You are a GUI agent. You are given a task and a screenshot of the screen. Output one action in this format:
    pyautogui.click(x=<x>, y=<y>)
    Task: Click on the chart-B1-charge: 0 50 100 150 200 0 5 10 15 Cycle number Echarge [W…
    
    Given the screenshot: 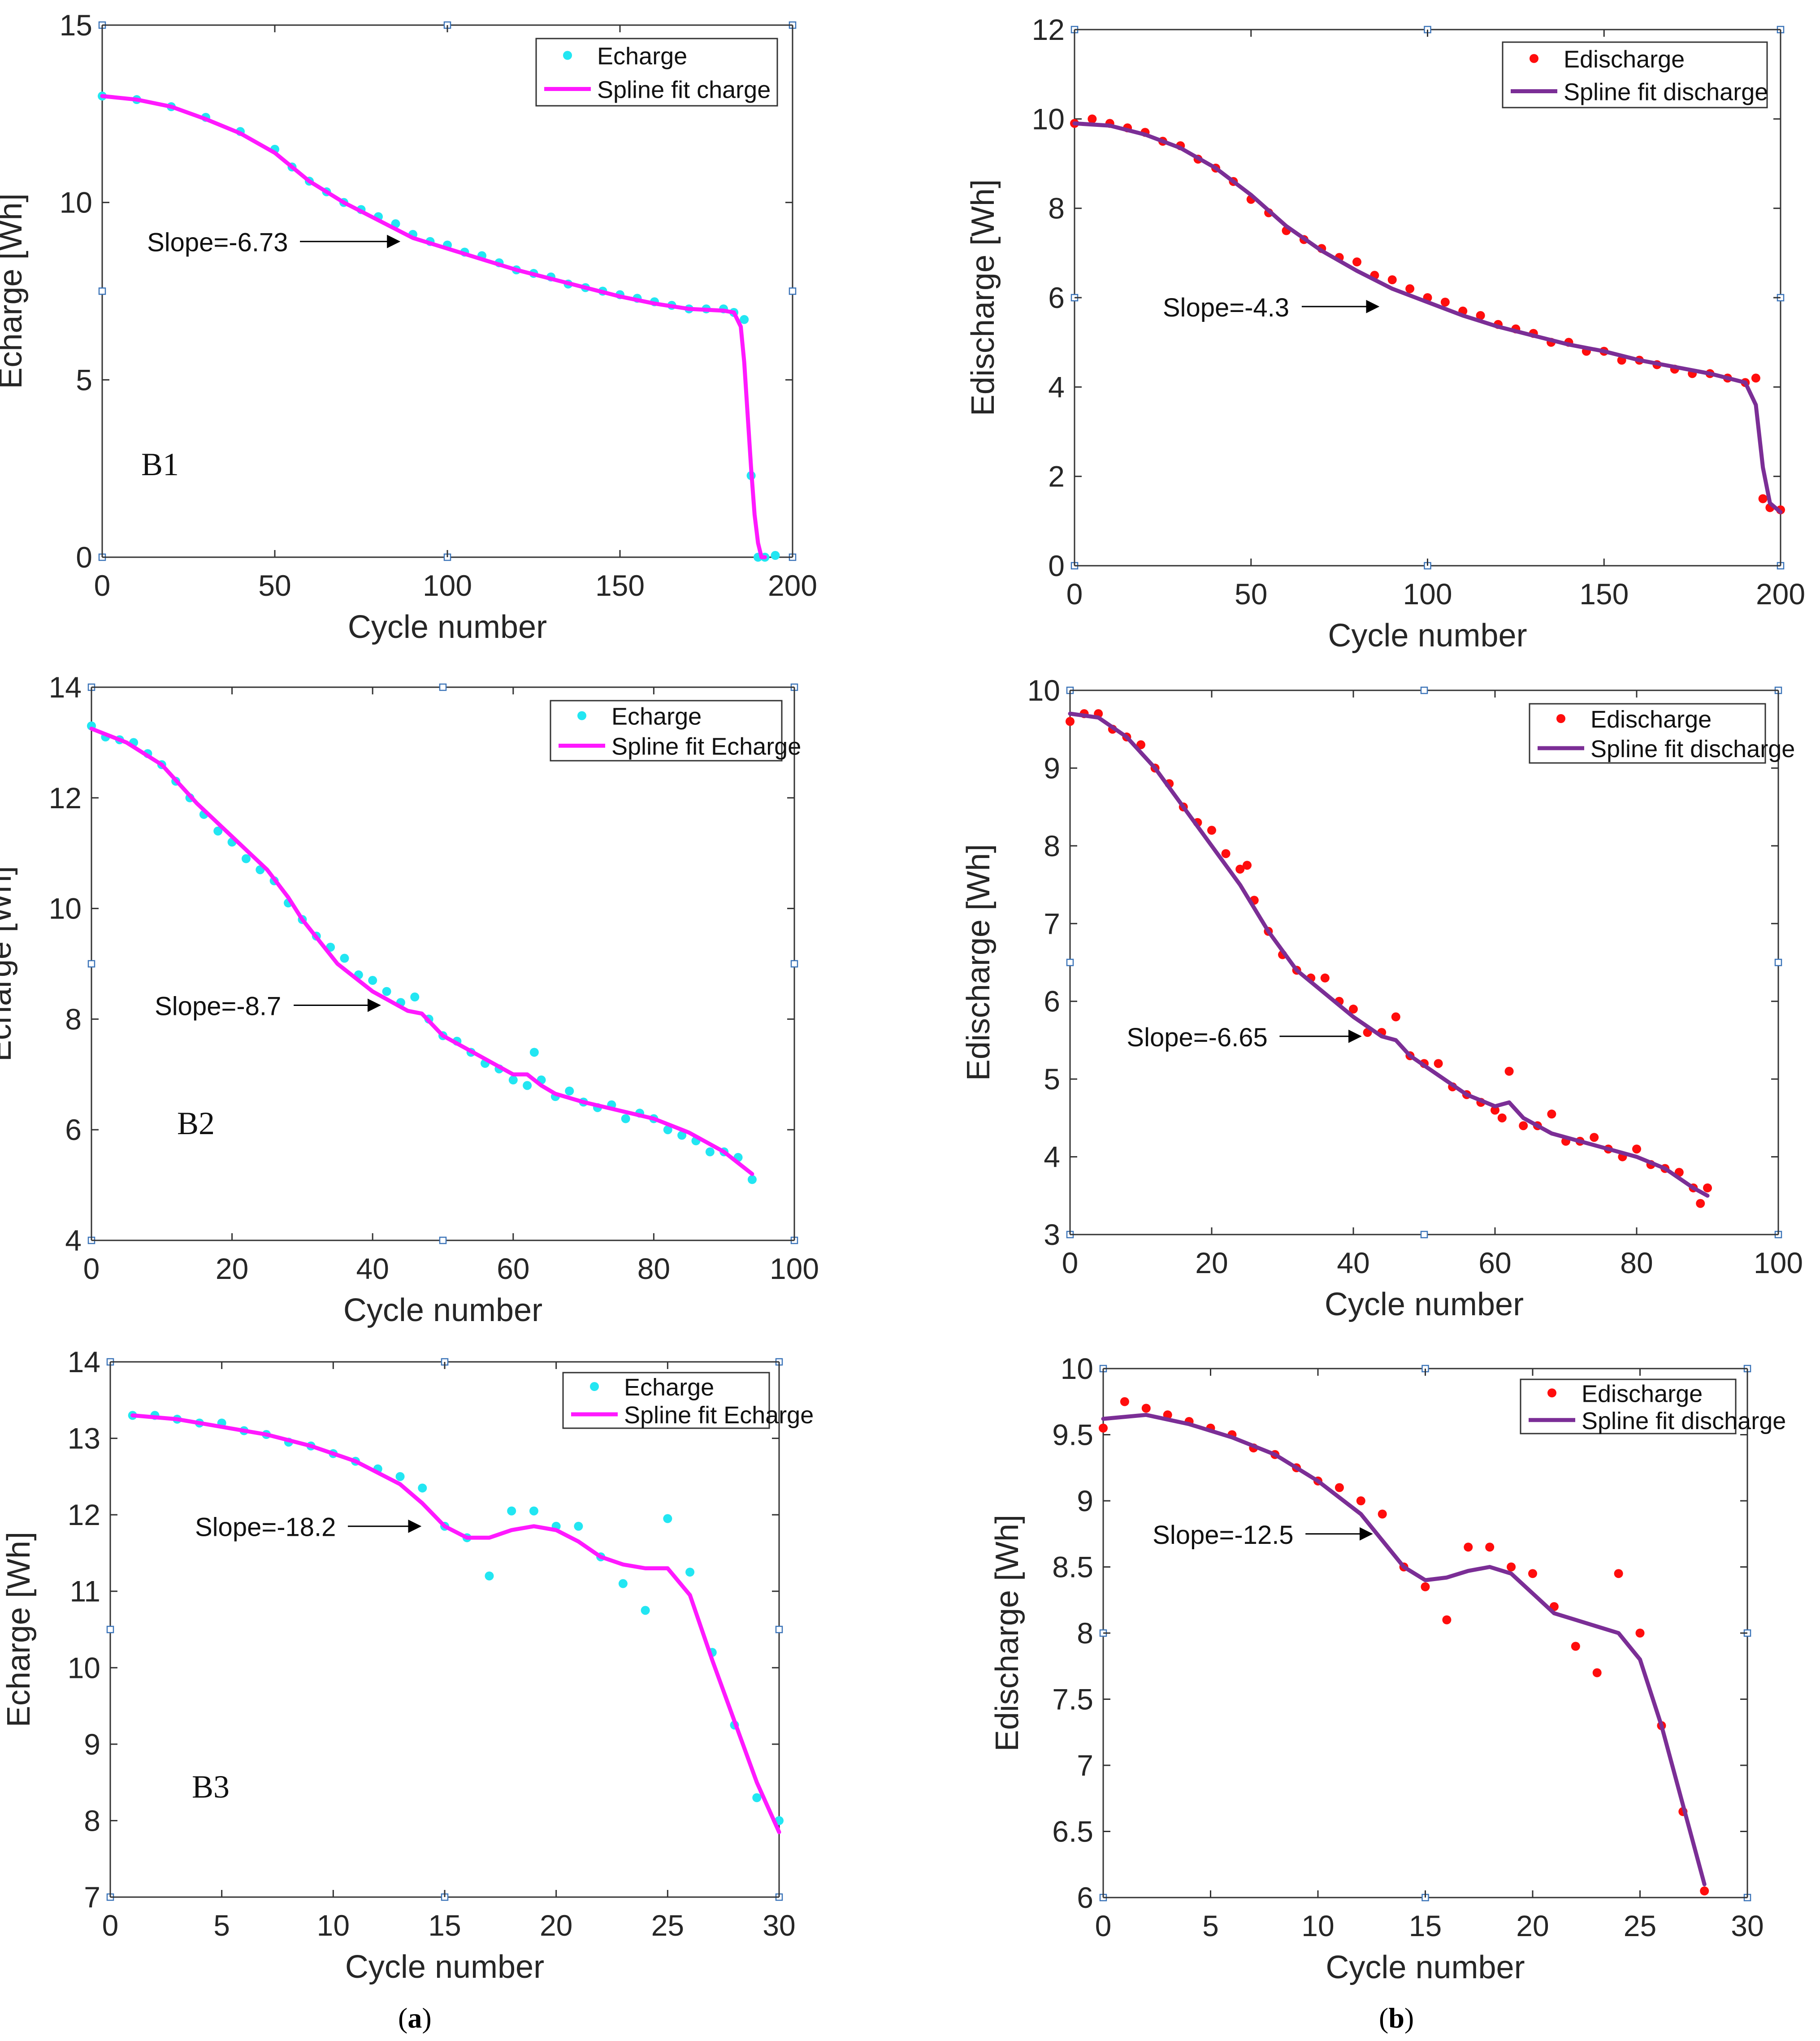 What is the action you would take?
    pyautogui.click(x=409, y=327)
    